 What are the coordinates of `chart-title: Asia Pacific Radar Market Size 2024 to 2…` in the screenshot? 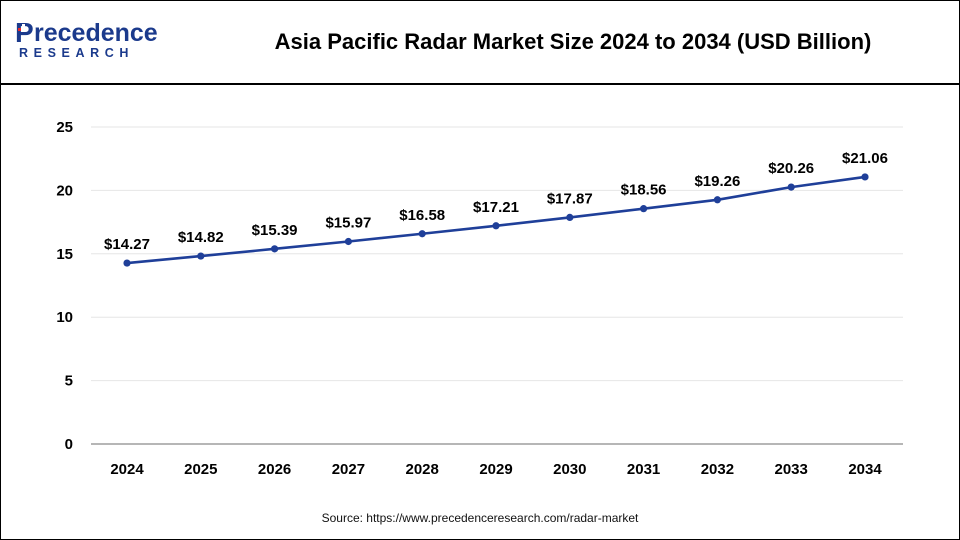 It's located at (573, 41).